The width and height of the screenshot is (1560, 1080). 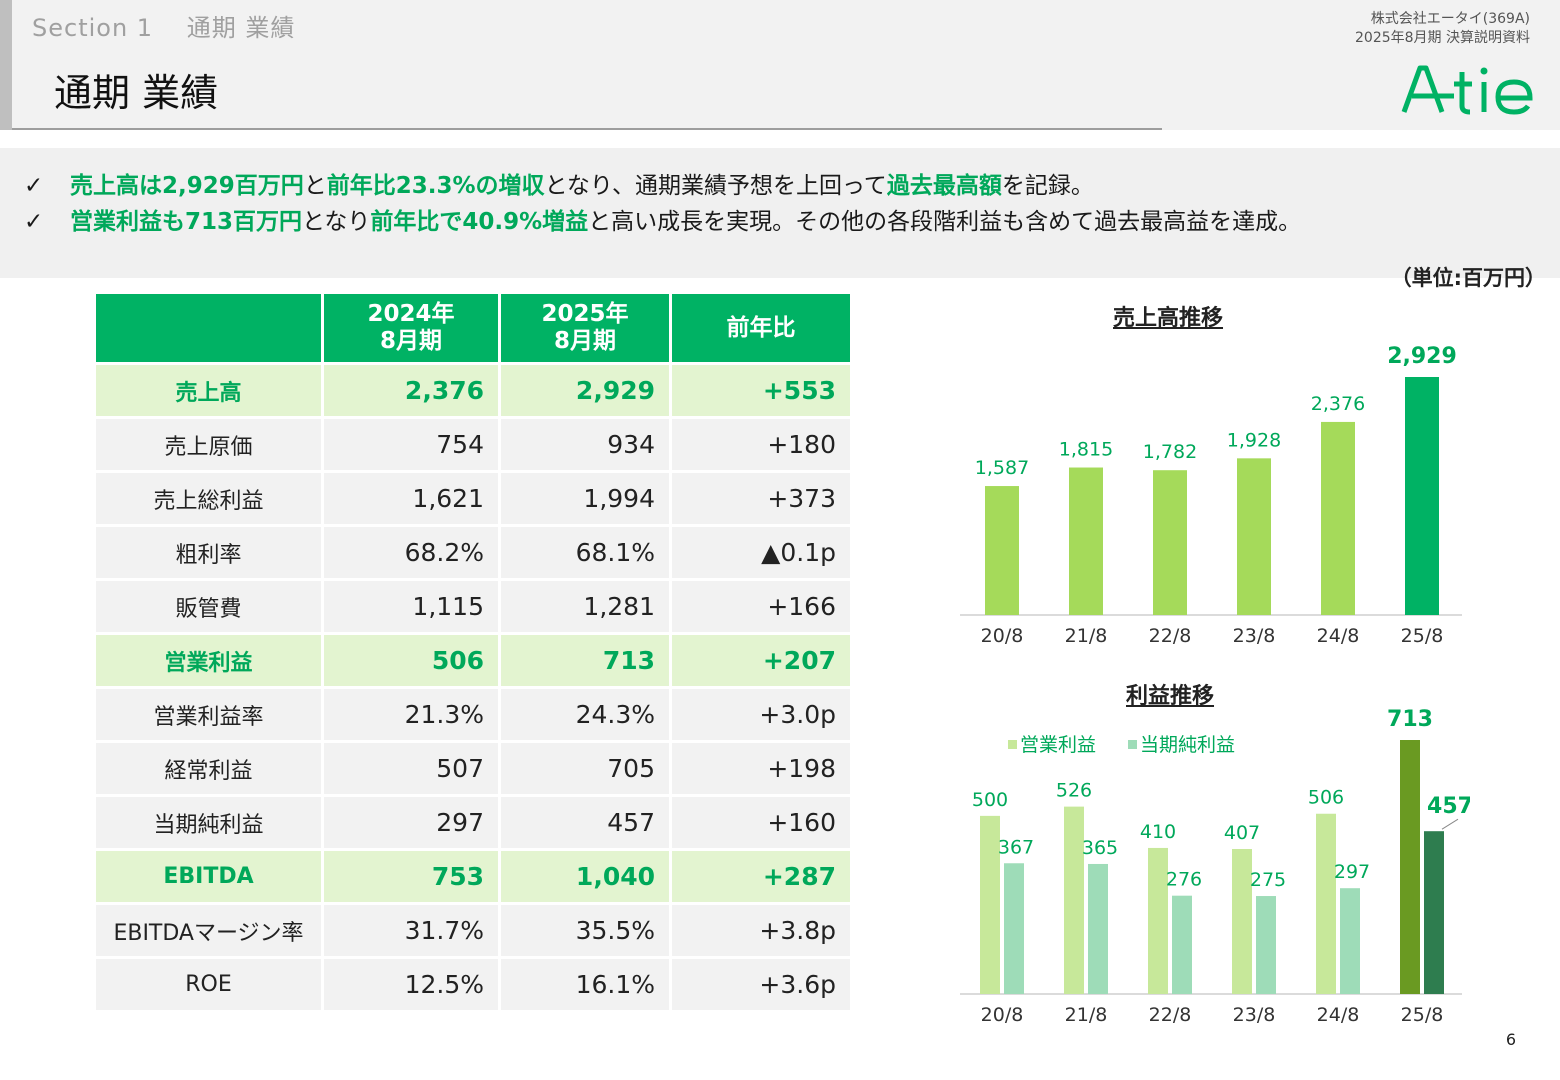 What do you see at coordinates (208, 876) in the screenshot?
I see `row-label: EBITDA` at bounding box center [208, 876].